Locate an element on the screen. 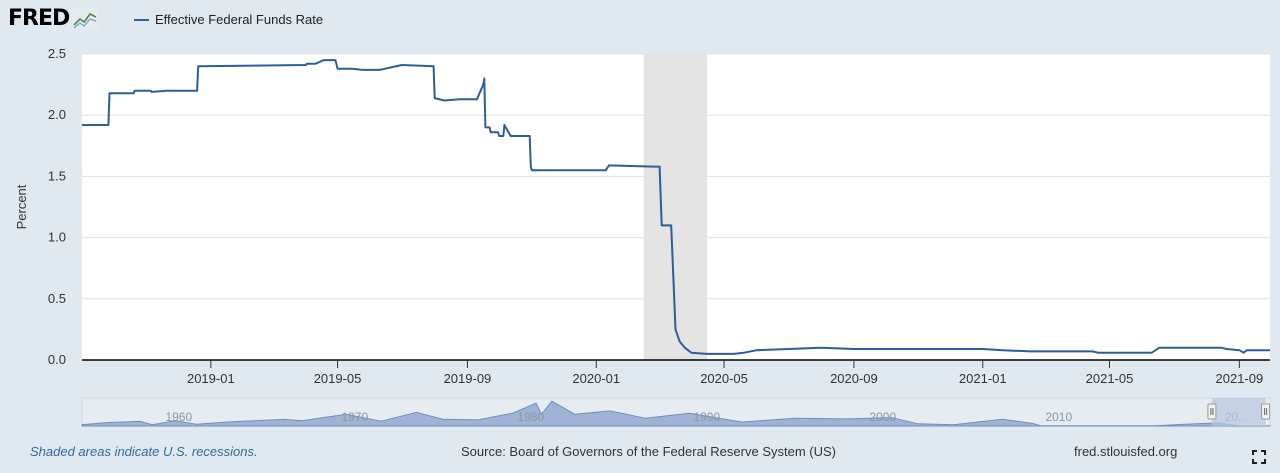  x-tick-label: 2020-01 is located at coordinates (596, 378).